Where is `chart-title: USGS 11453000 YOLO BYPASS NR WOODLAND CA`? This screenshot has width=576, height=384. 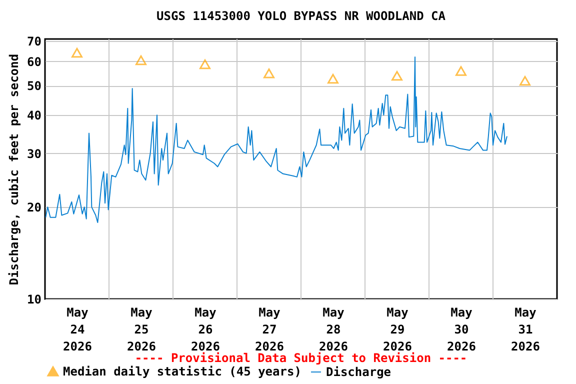 chart-title: USGS 11453000 YOLO BYPASS NR WOODLAND CA is located at coordinates (301, 15).